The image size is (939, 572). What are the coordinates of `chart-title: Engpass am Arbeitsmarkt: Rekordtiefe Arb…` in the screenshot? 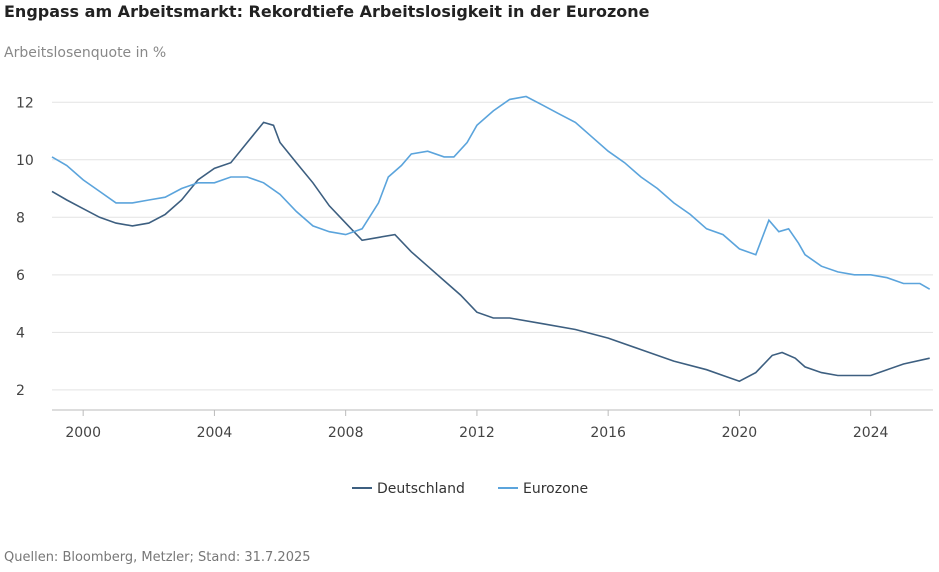 It's located at (327, 11).